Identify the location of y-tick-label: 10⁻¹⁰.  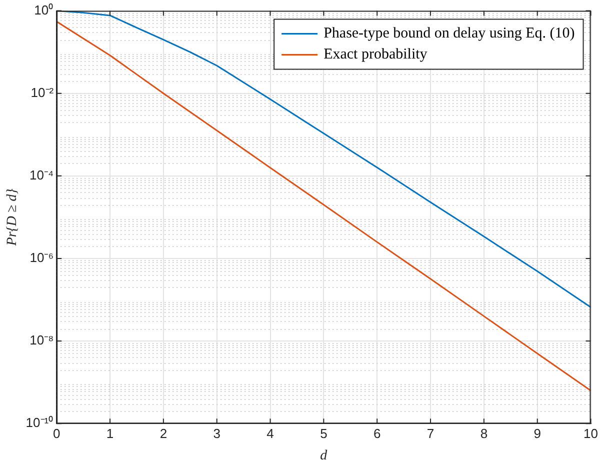
(40, 422).